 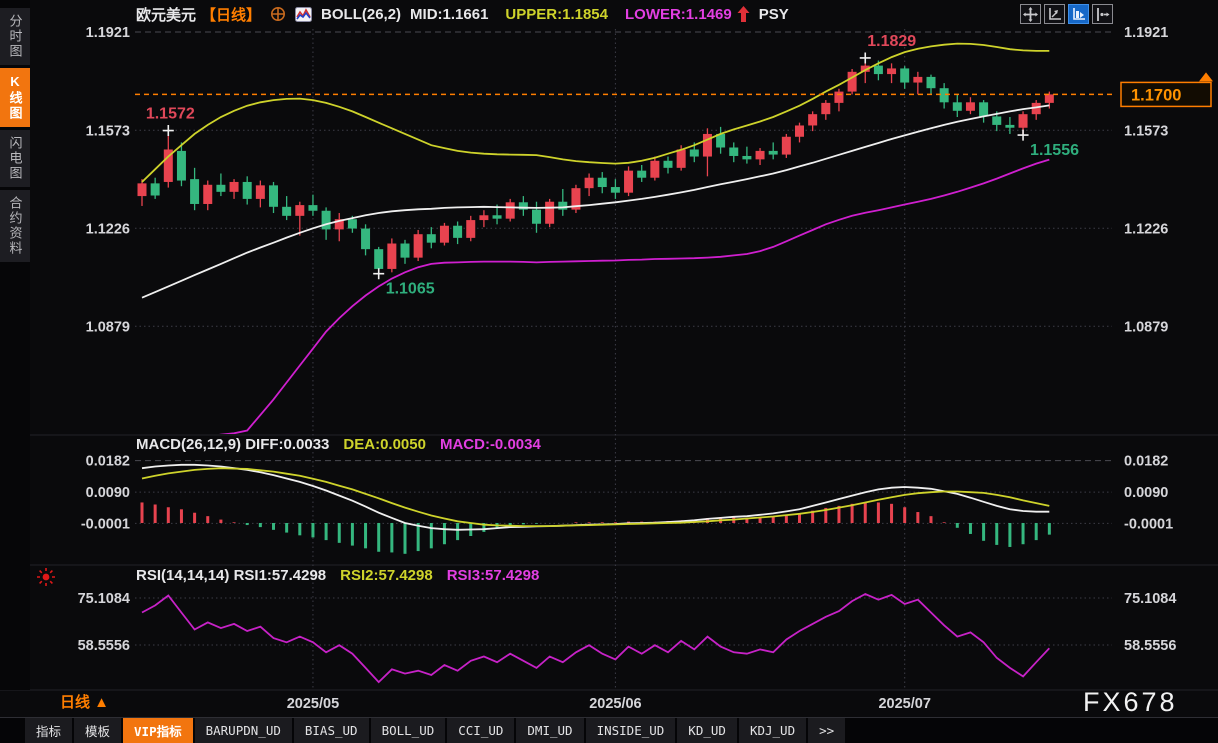 What do you see at coordinates (189, 444) in the screenshot?
I see `macd-title: MACD(26,12,9)` at bounding box center [189, 444].